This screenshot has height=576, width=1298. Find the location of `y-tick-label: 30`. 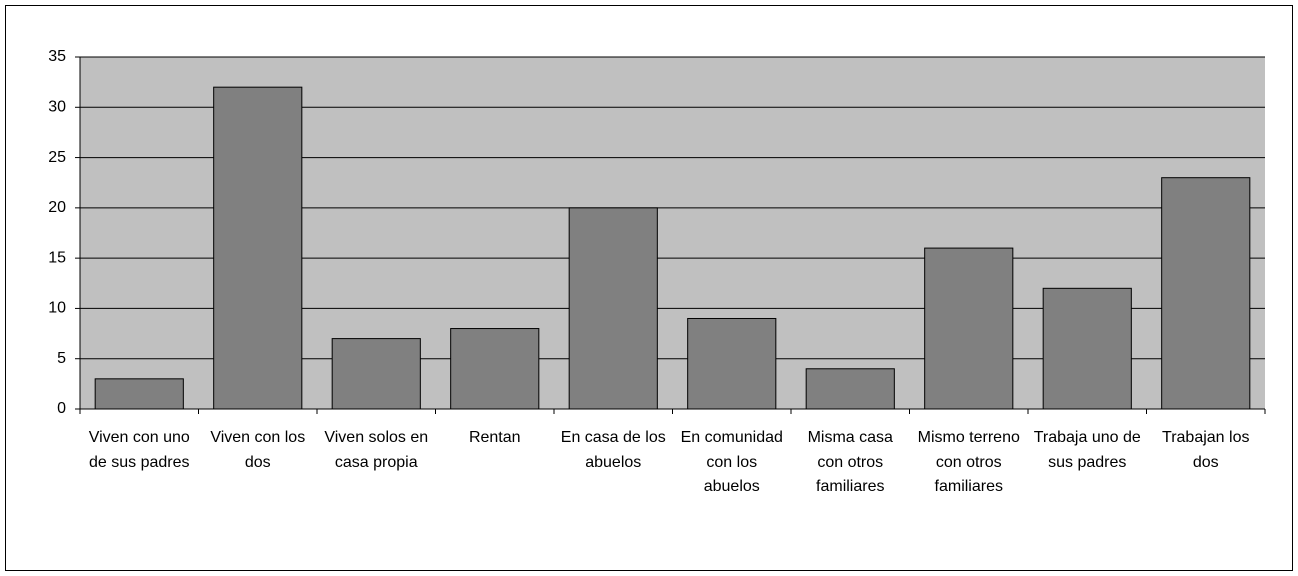

y-tick-label: 30 is located at coordinates (57, 107).